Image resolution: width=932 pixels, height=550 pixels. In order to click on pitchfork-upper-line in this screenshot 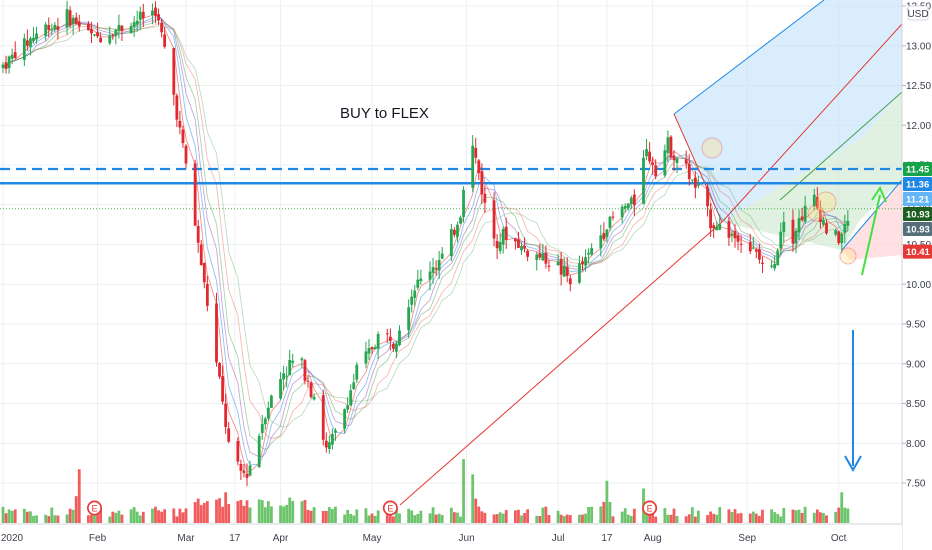, I will do `click(749, 57)`.